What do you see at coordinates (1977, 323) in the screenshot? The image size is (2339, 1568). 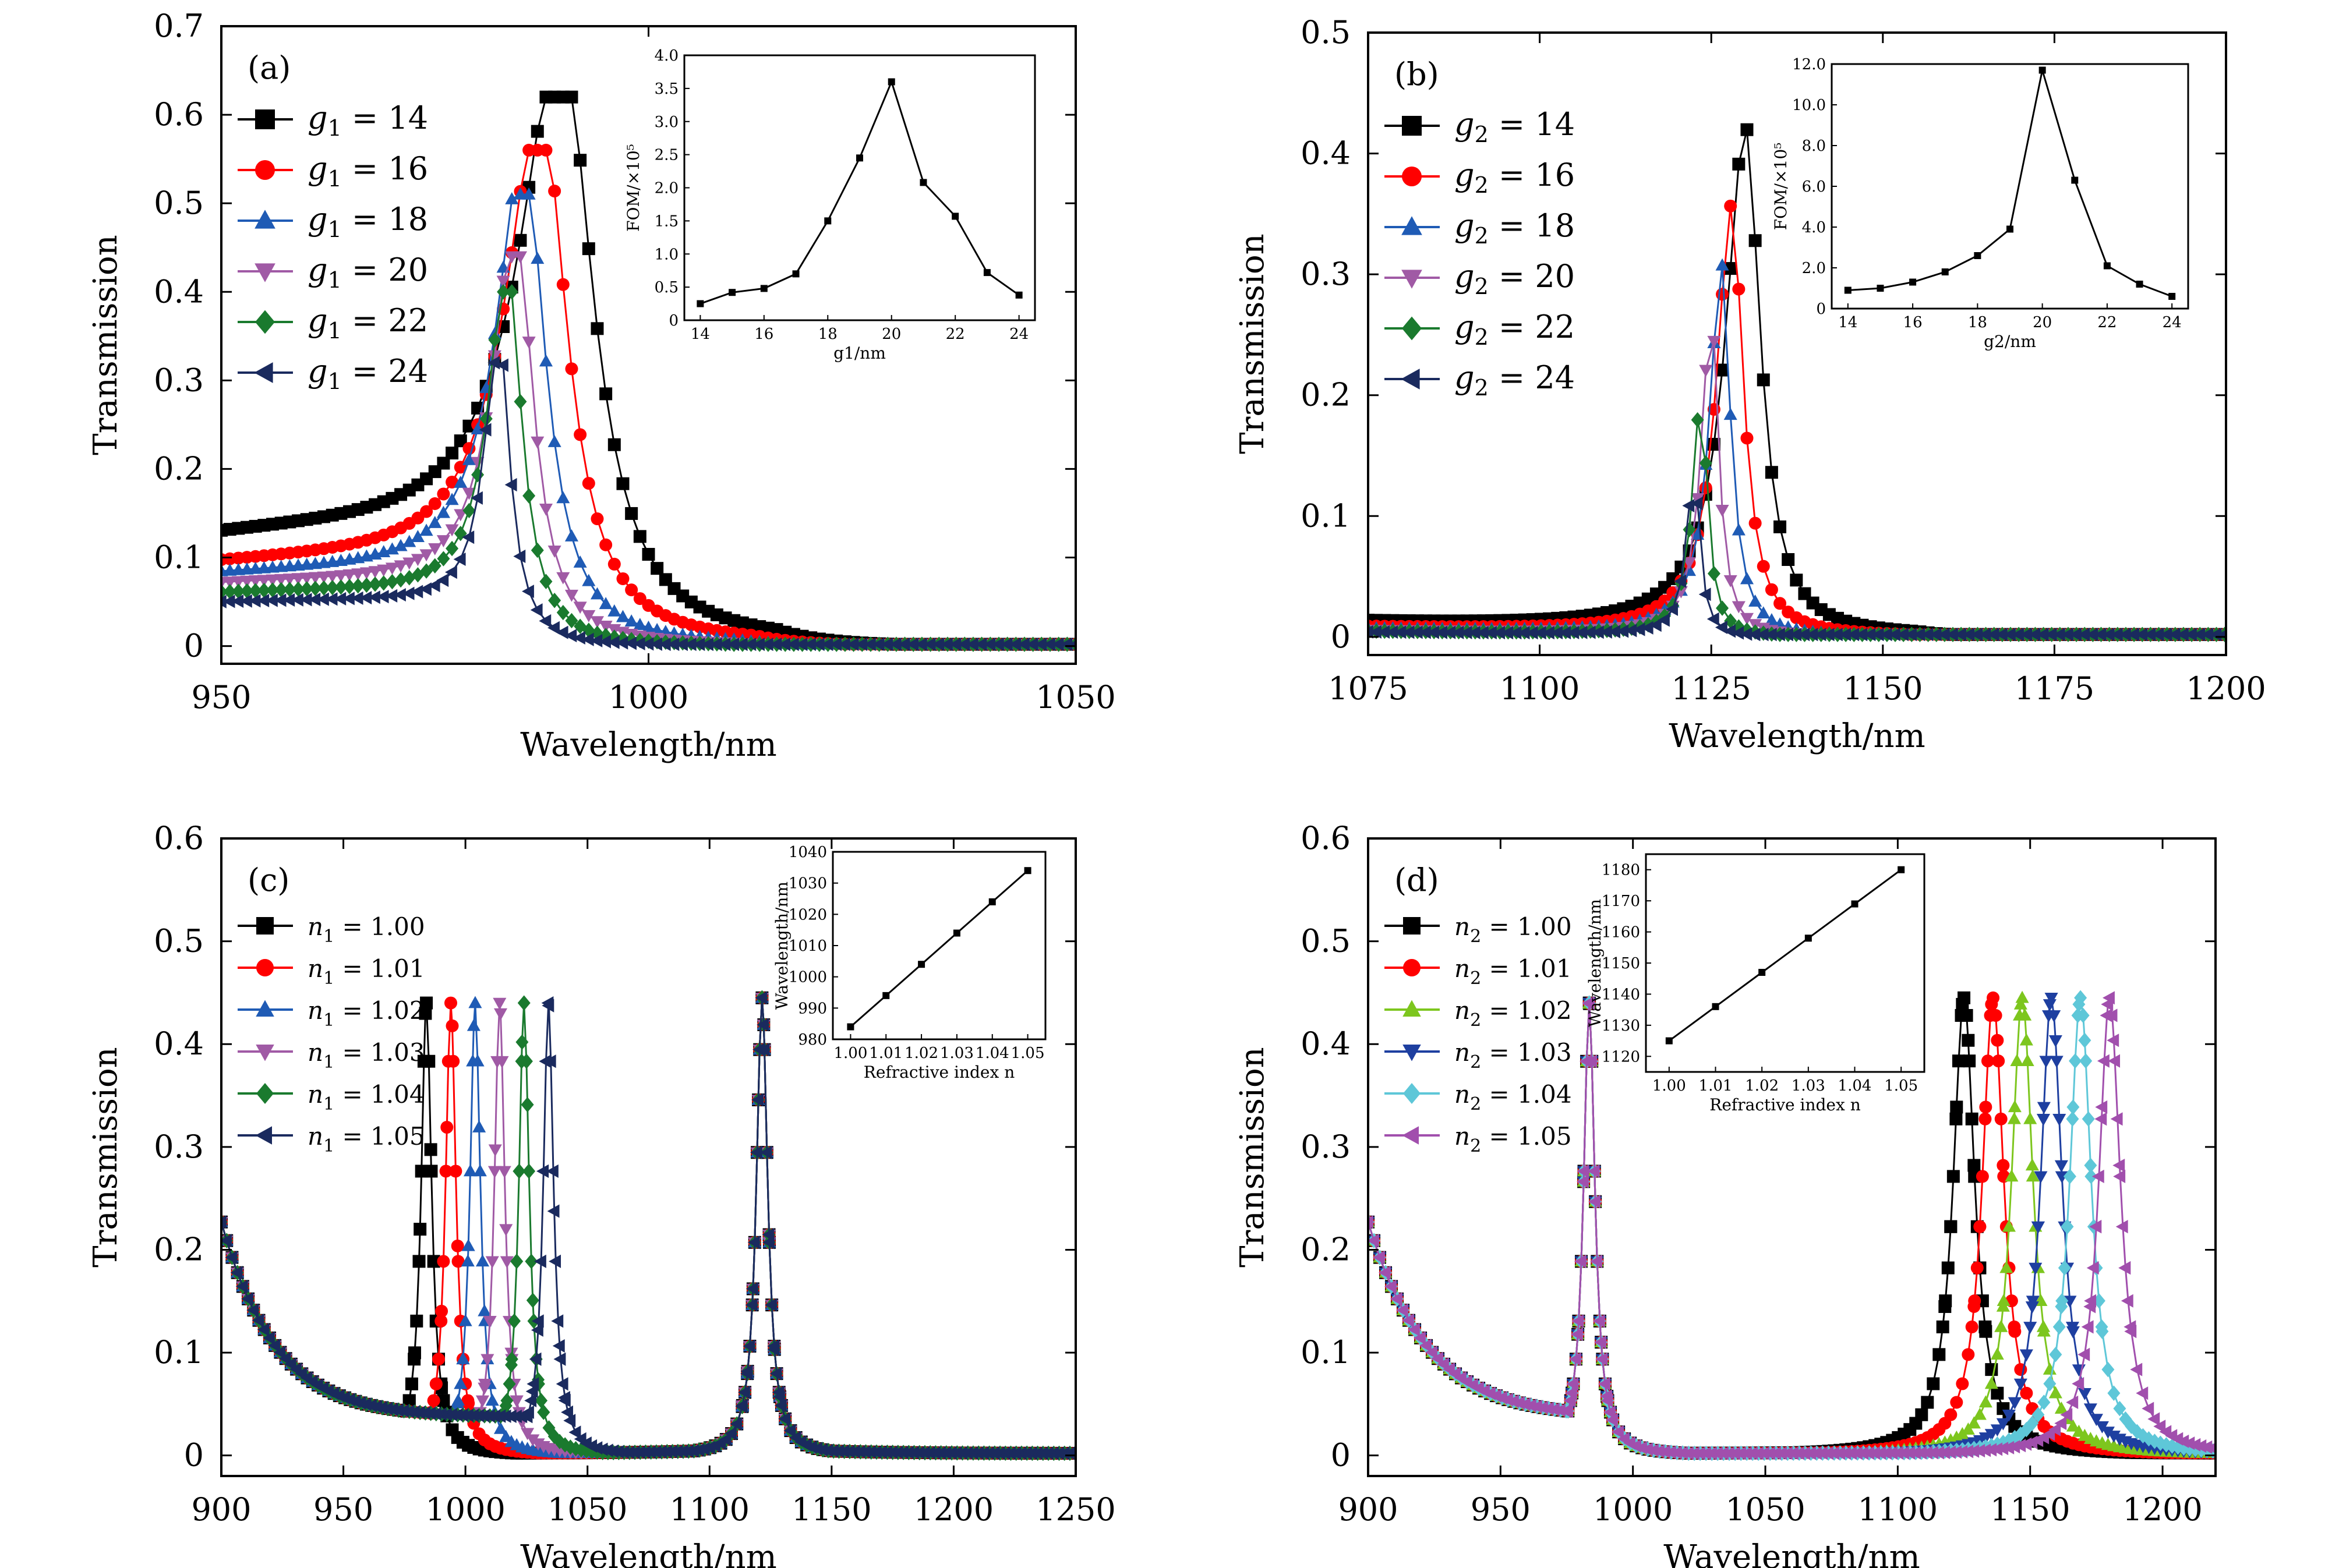 I see `inset-x-tick-label: 18` at bounding box center [1977, 323].